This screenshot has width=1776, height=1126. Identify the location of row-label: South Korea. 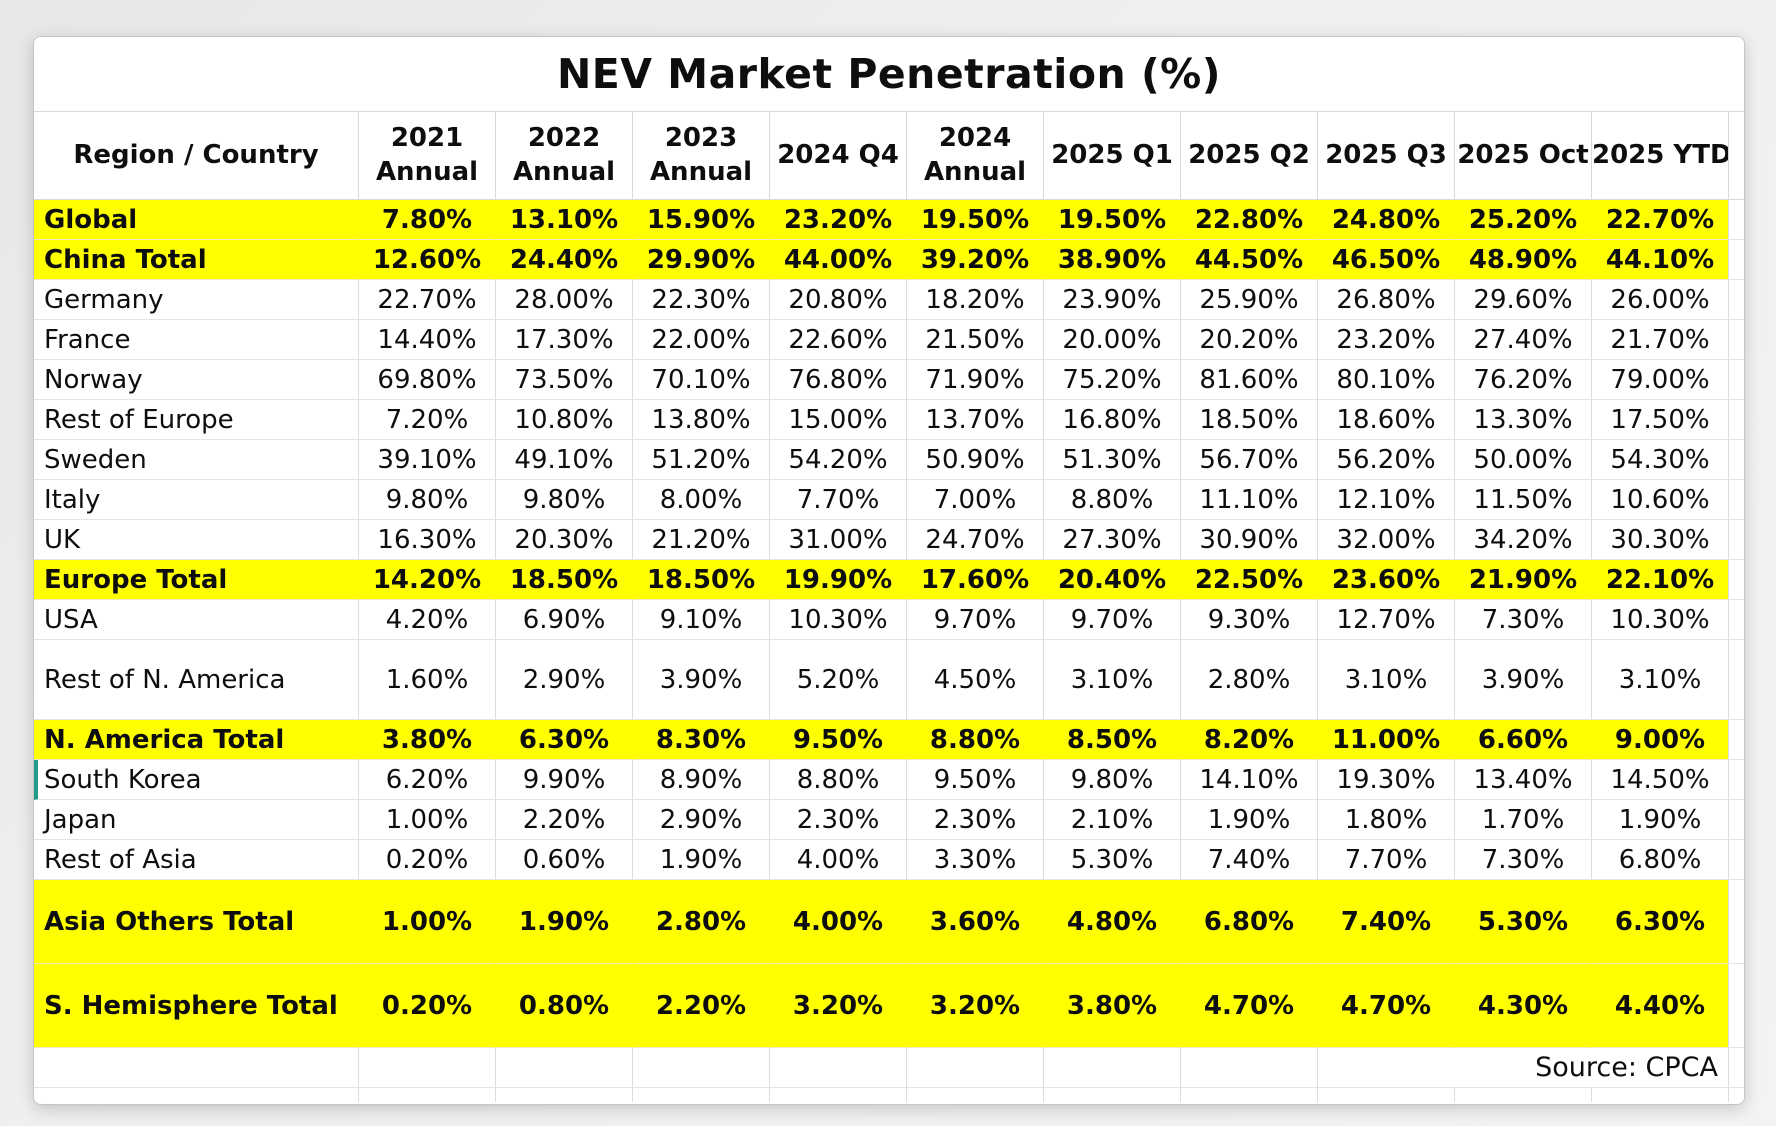
(196, 780).